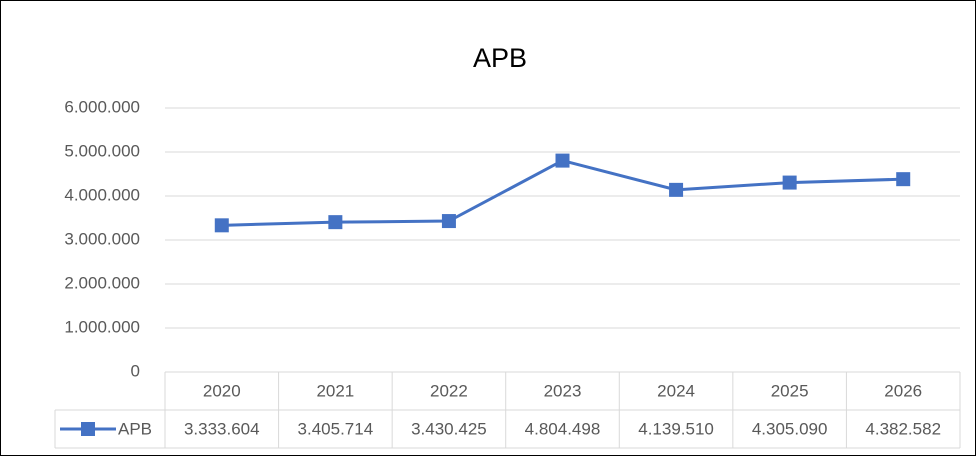  I want to click on x-tick-label: 2025, so click(790, 390).